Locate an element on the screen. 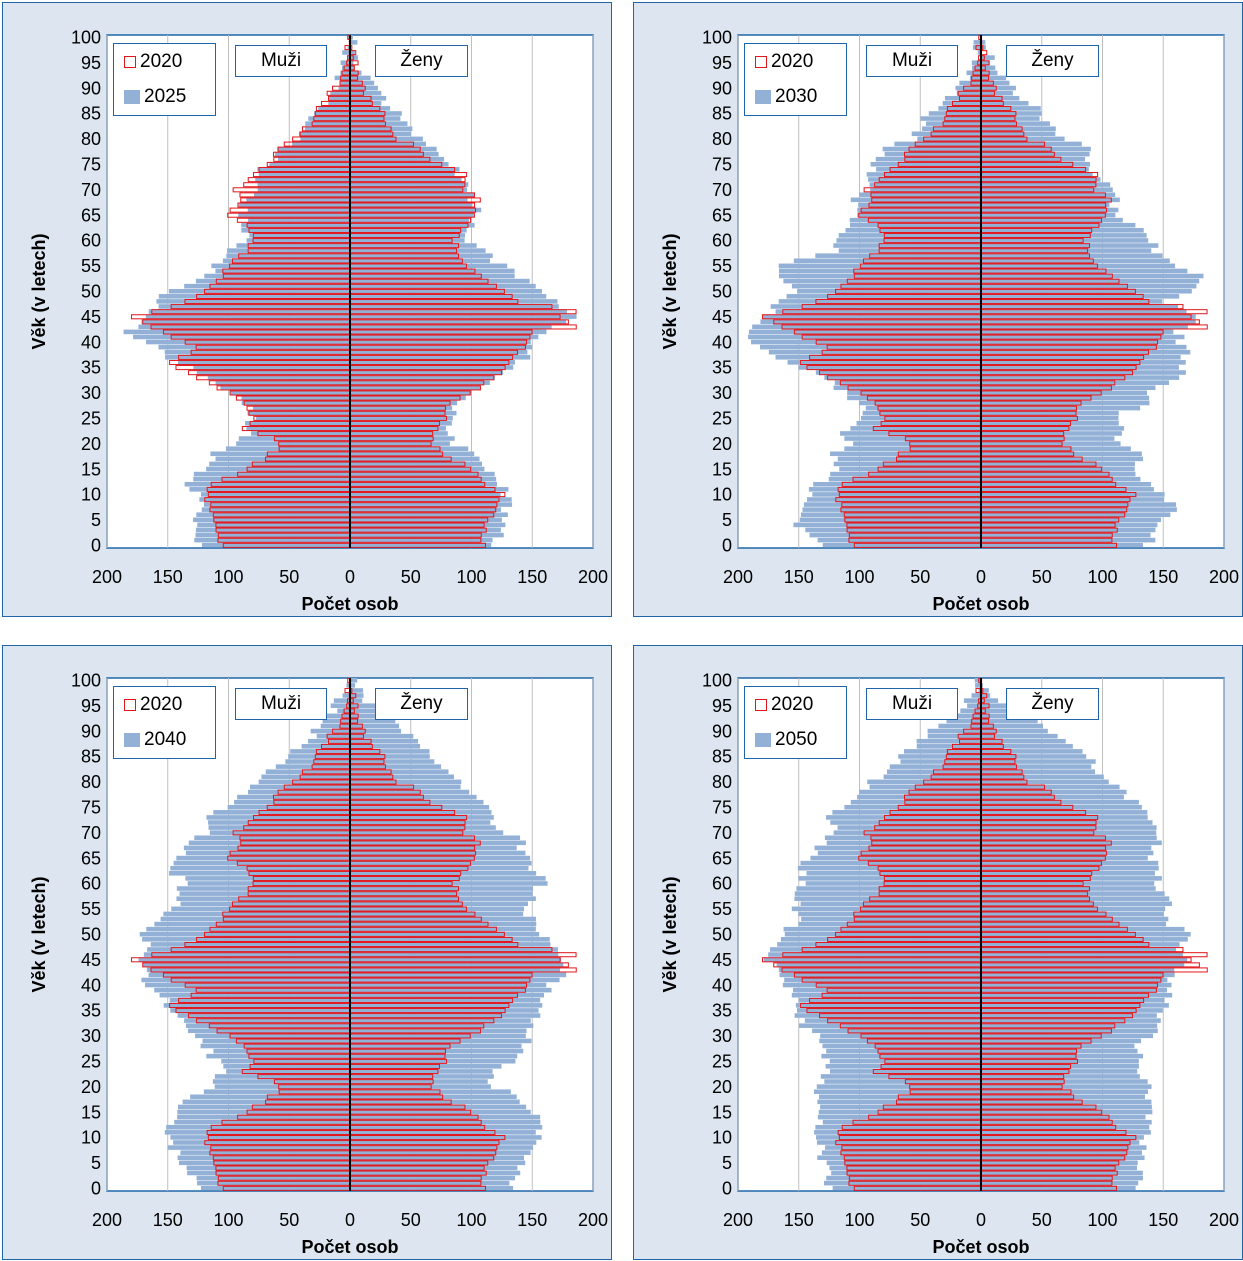  x-tick-label: 150 is located at coordinates (1163, 577).